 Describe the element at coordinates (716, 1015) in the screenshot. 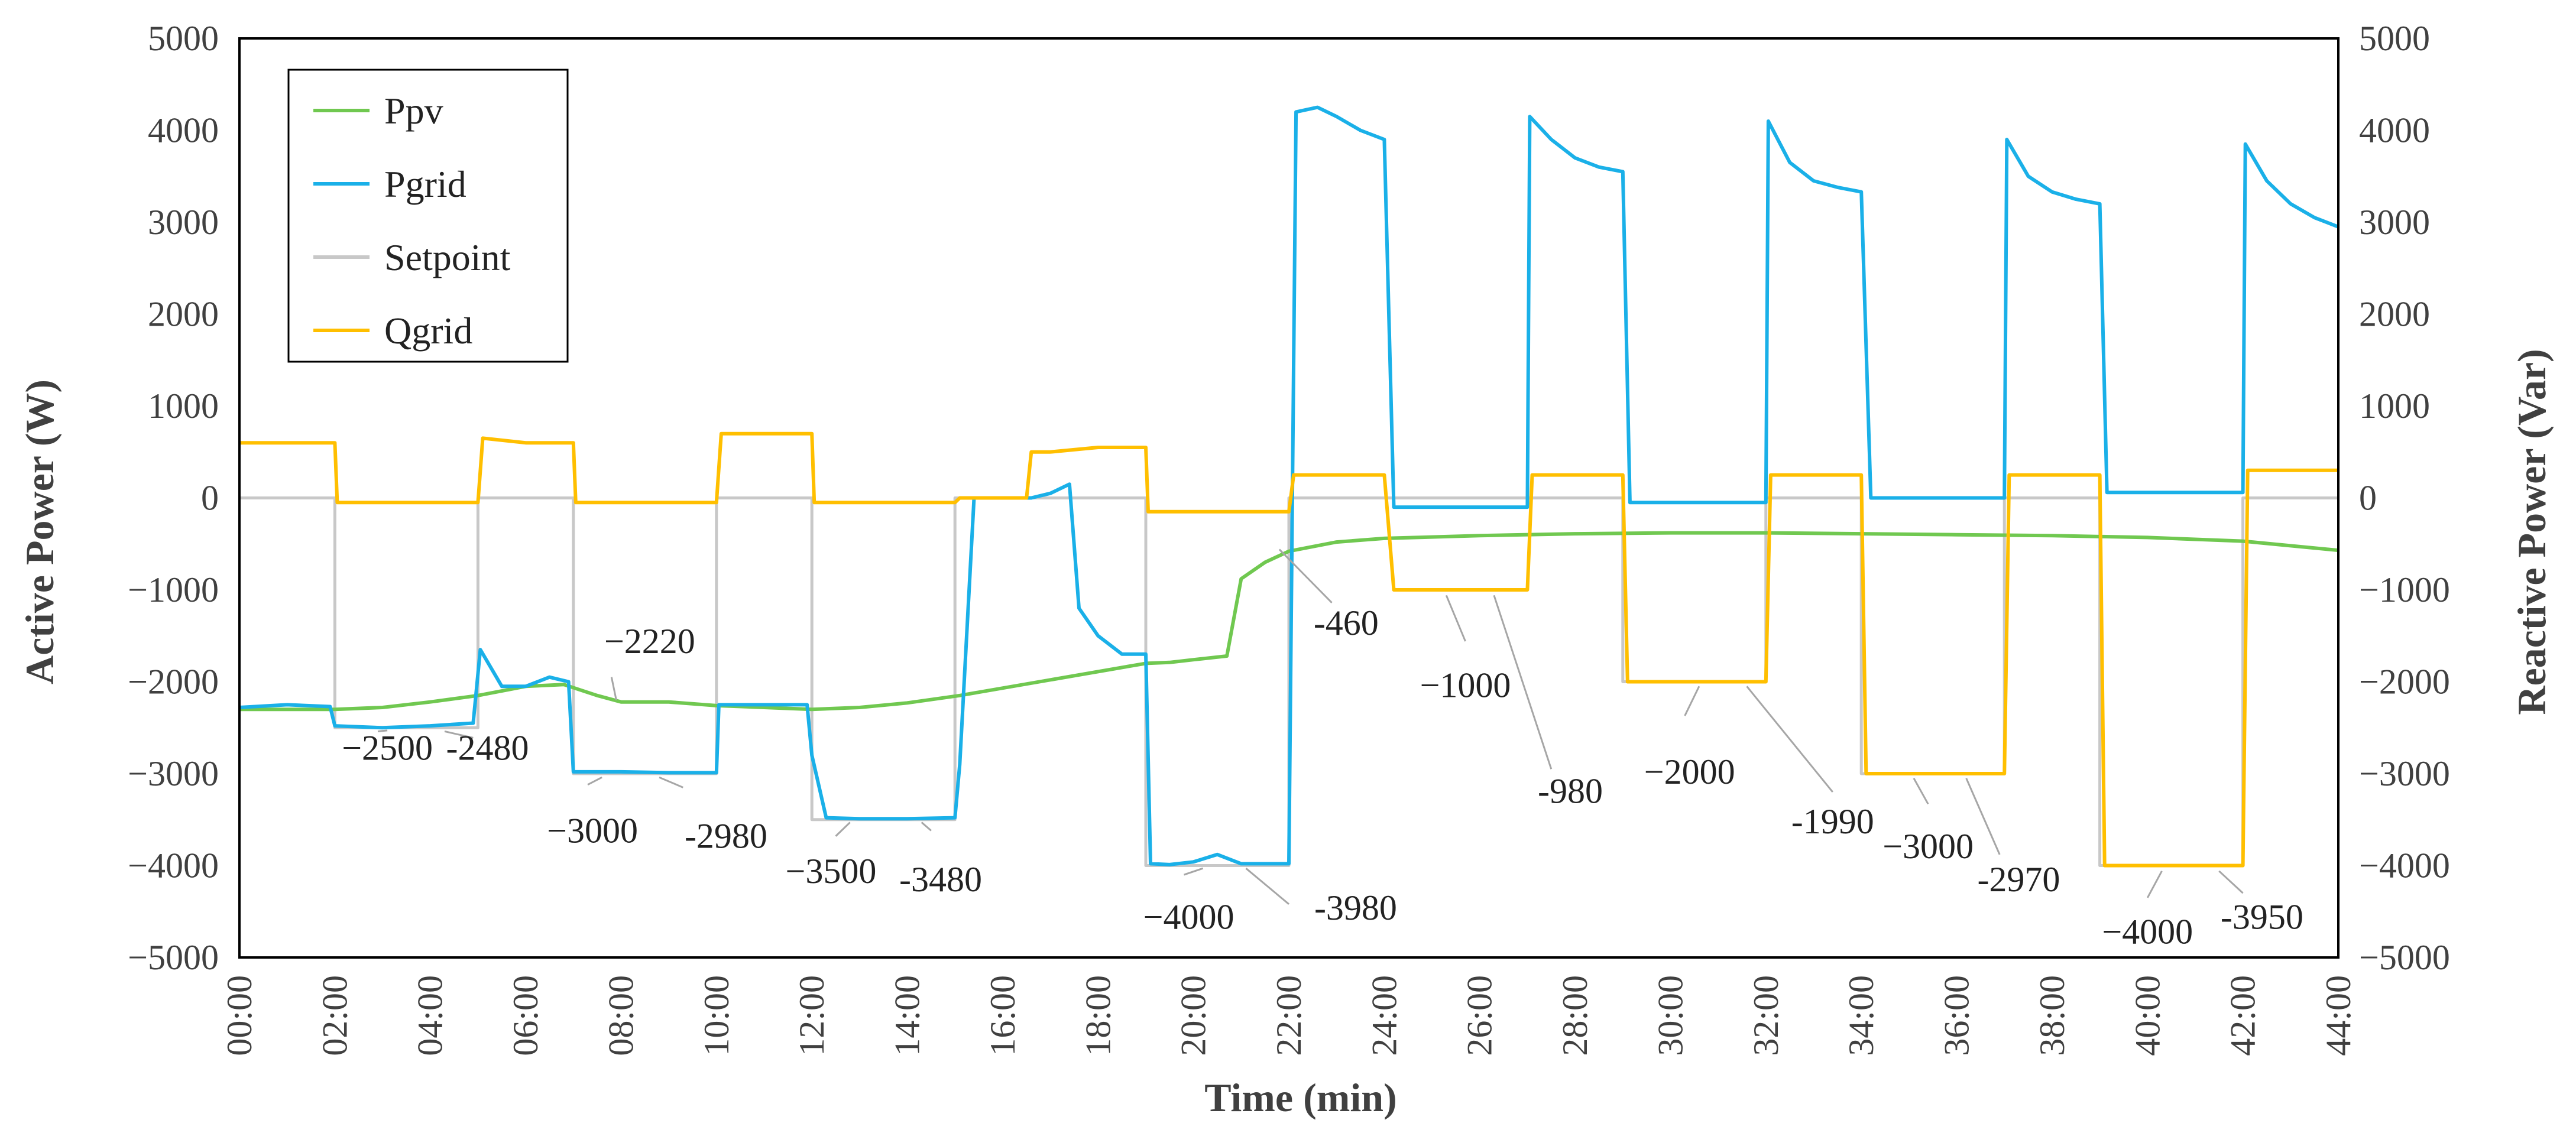

I see `x-tick-label: 10:00` at that location.